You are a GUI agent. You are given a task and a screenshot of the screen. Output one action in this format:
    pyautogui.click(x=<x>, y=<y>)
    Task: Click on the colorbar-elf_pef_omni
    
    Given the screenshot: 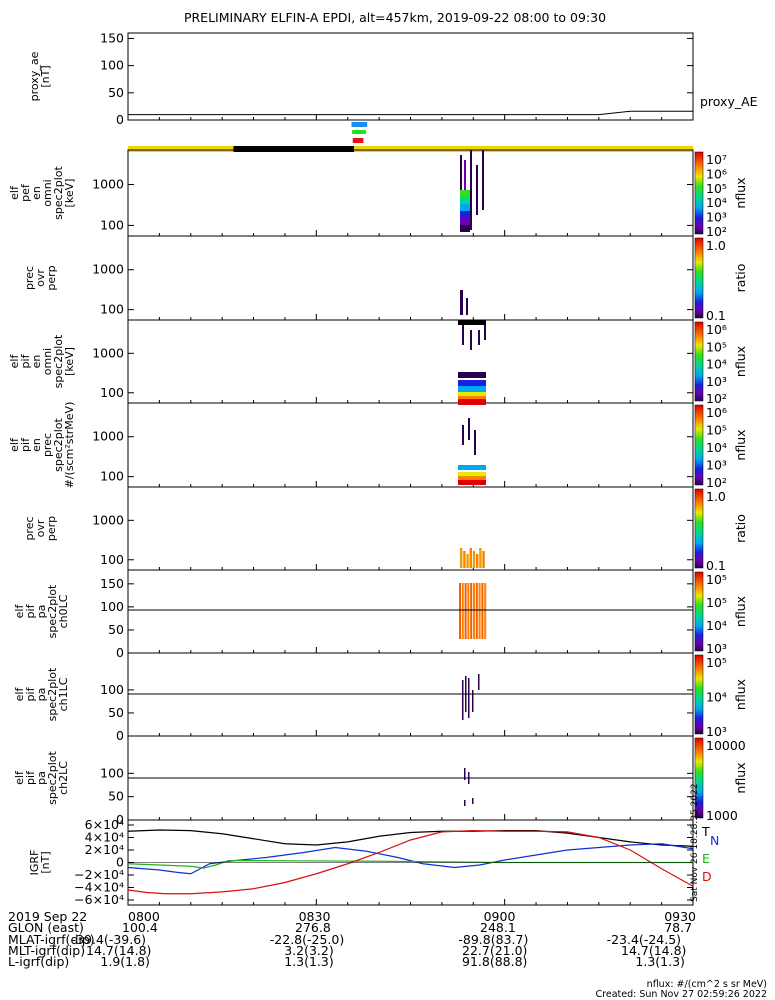 What is the action you would take?
    pyautogui.click(x=699, y=193)
    